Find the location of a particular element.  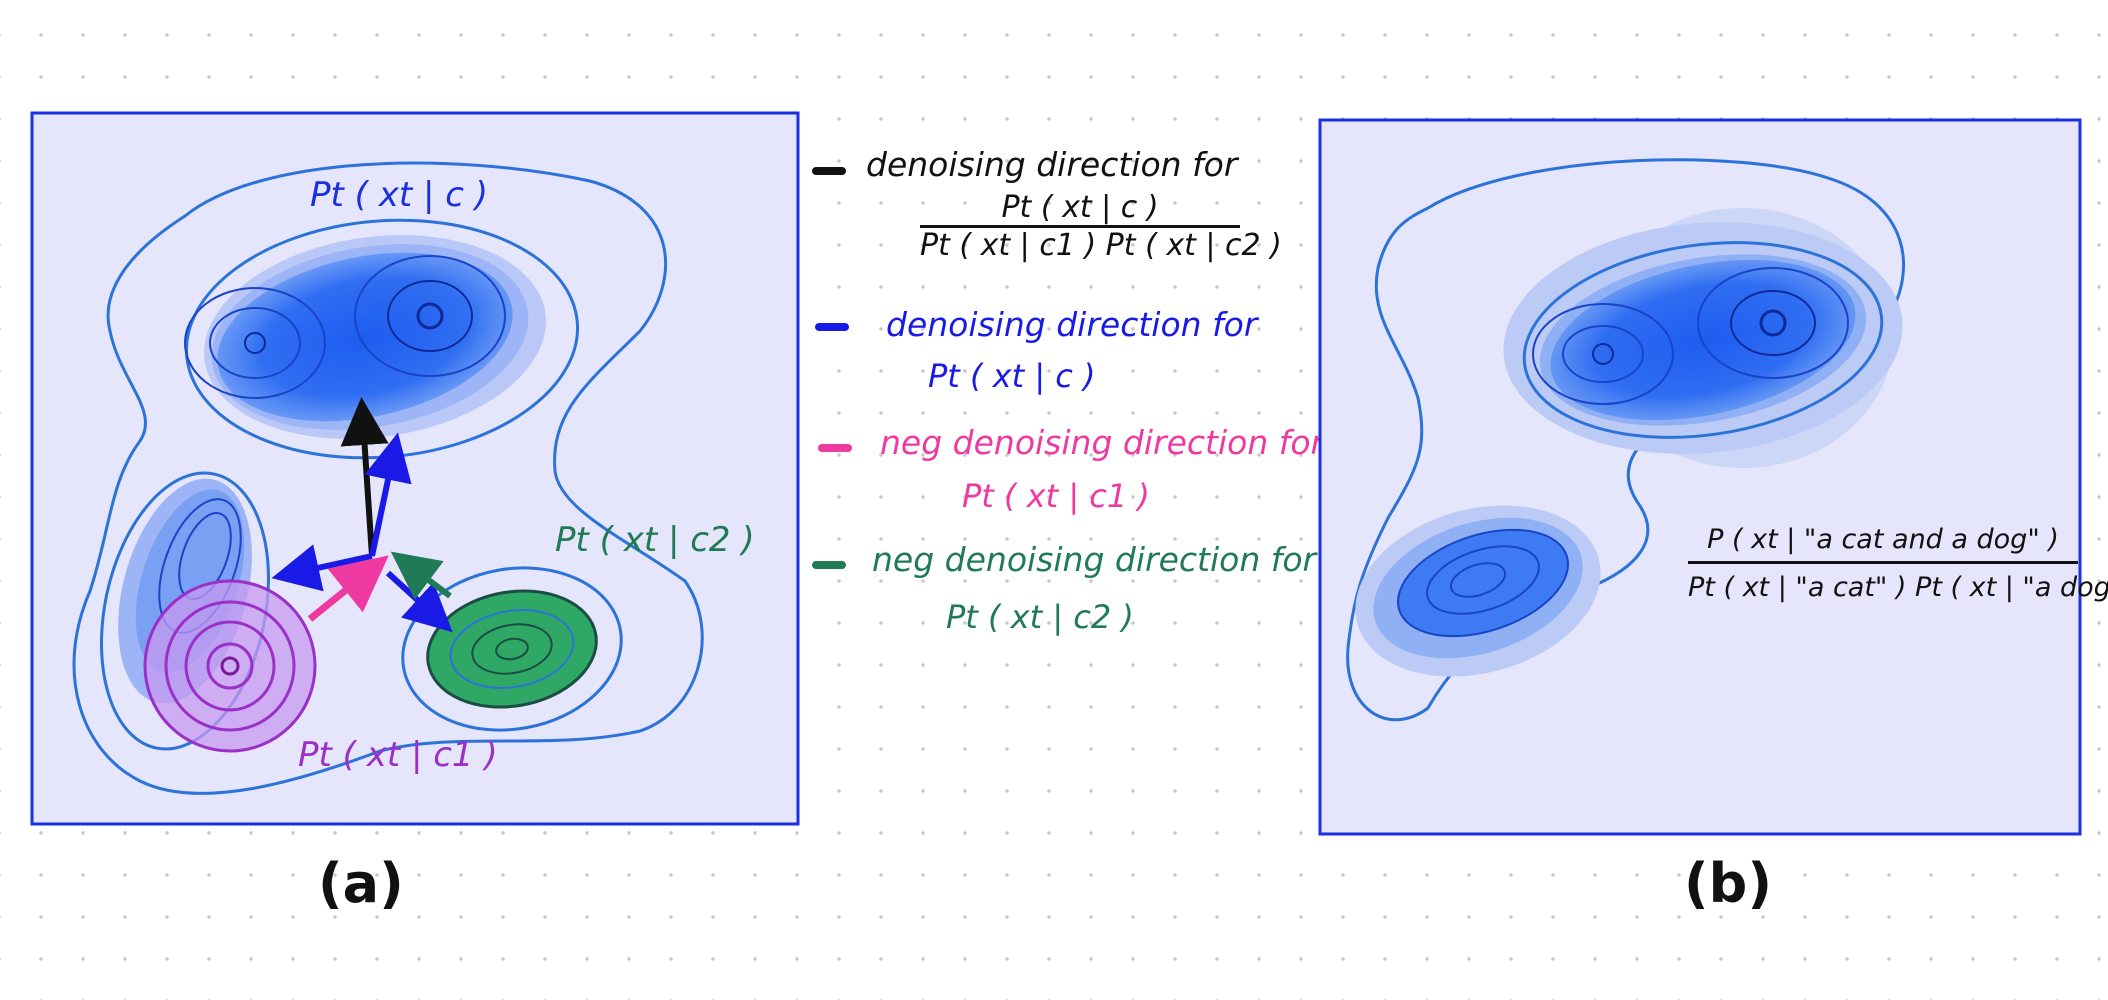

panel-b-fraction-bar is located at coordinates (1883, 562).